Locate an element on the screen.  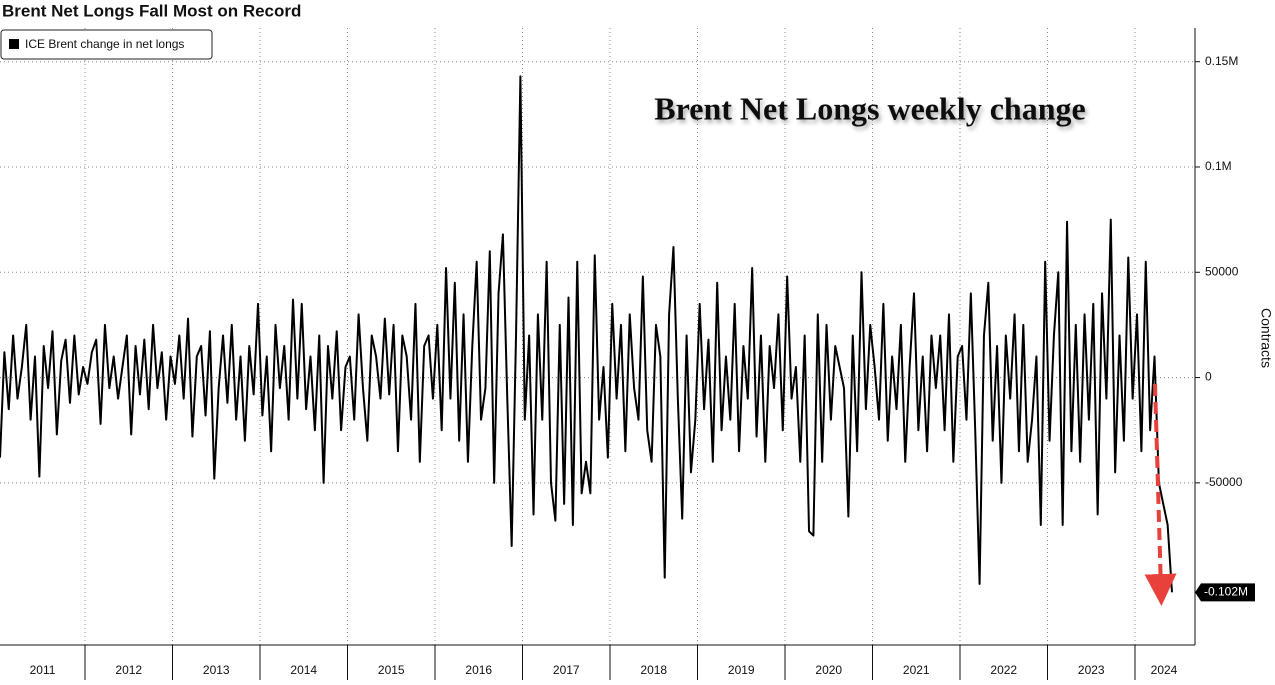
y-tick-label: 50000 is located at coordinates (1222, 271).